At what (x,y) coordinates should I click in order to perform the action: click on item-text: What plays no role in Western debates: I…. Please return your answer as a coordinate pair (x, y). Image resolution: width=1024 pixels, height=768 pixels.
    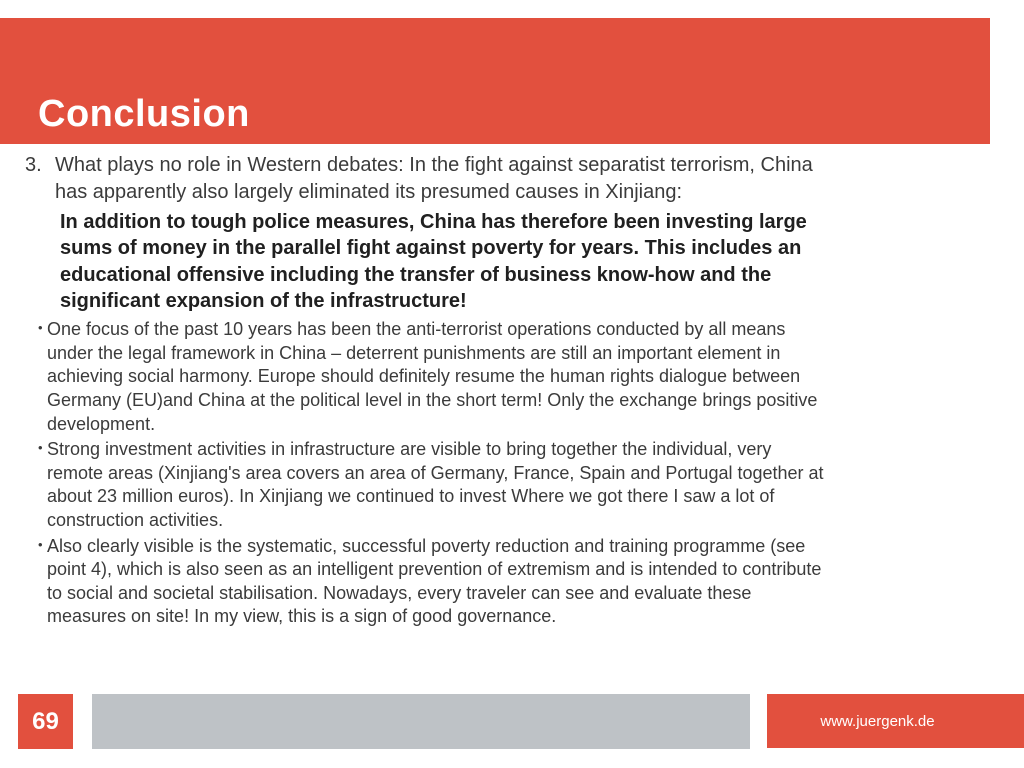
    Looking at the image, I should click on (434, 178).